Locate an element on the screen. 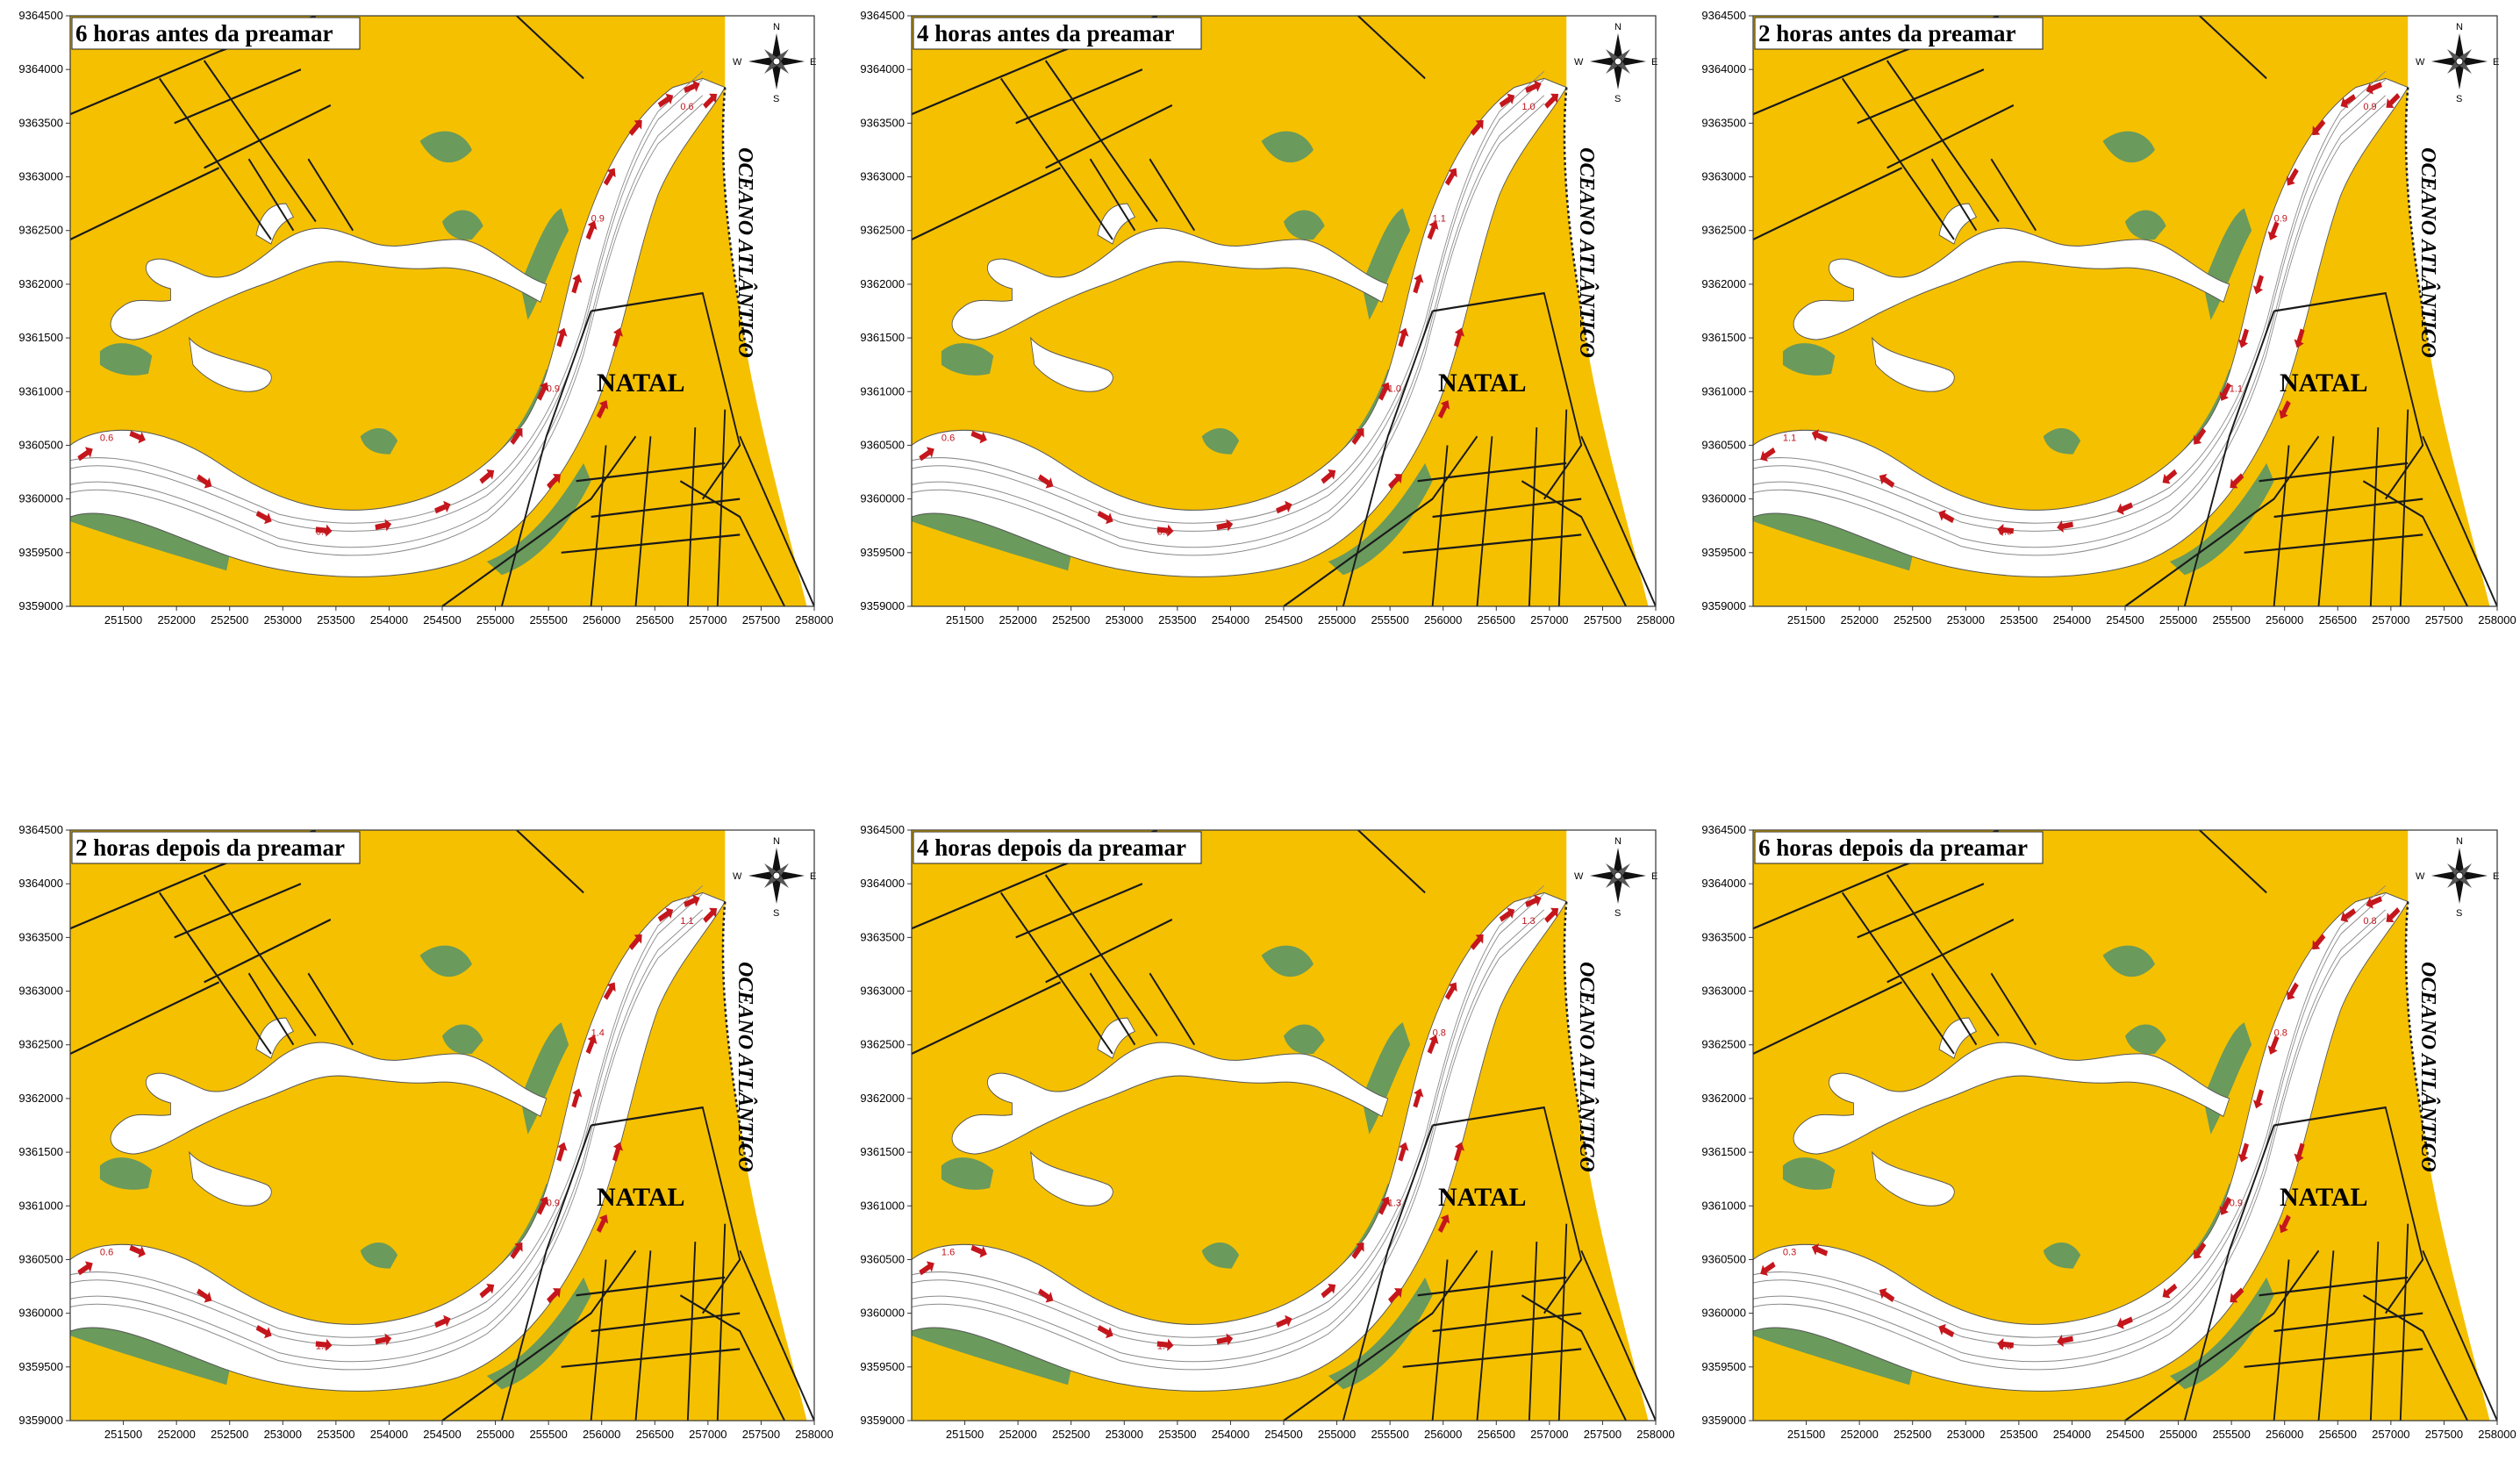  x-tick-label: 258000 is located at coordinates (2497, 620).